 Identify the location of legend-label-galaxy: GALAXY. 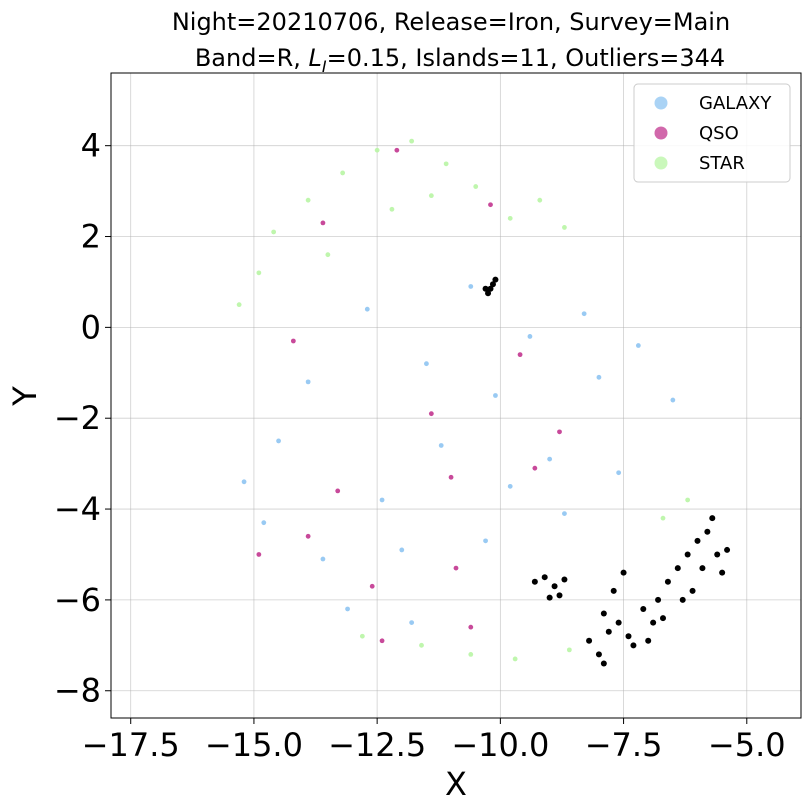
(735, 103).